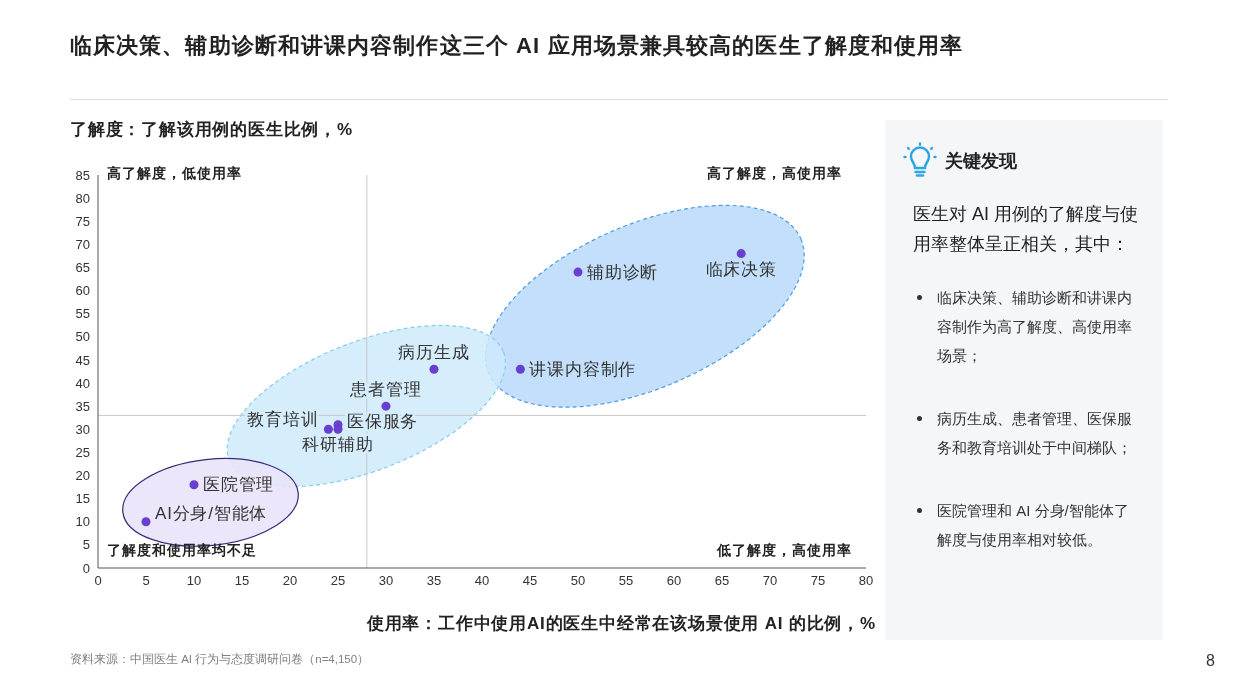 This screenshot has width=1240, height=697. Describe the element at coordinates (741, 270) in the screenshot. I see `annotation: 临床决策` at that location.